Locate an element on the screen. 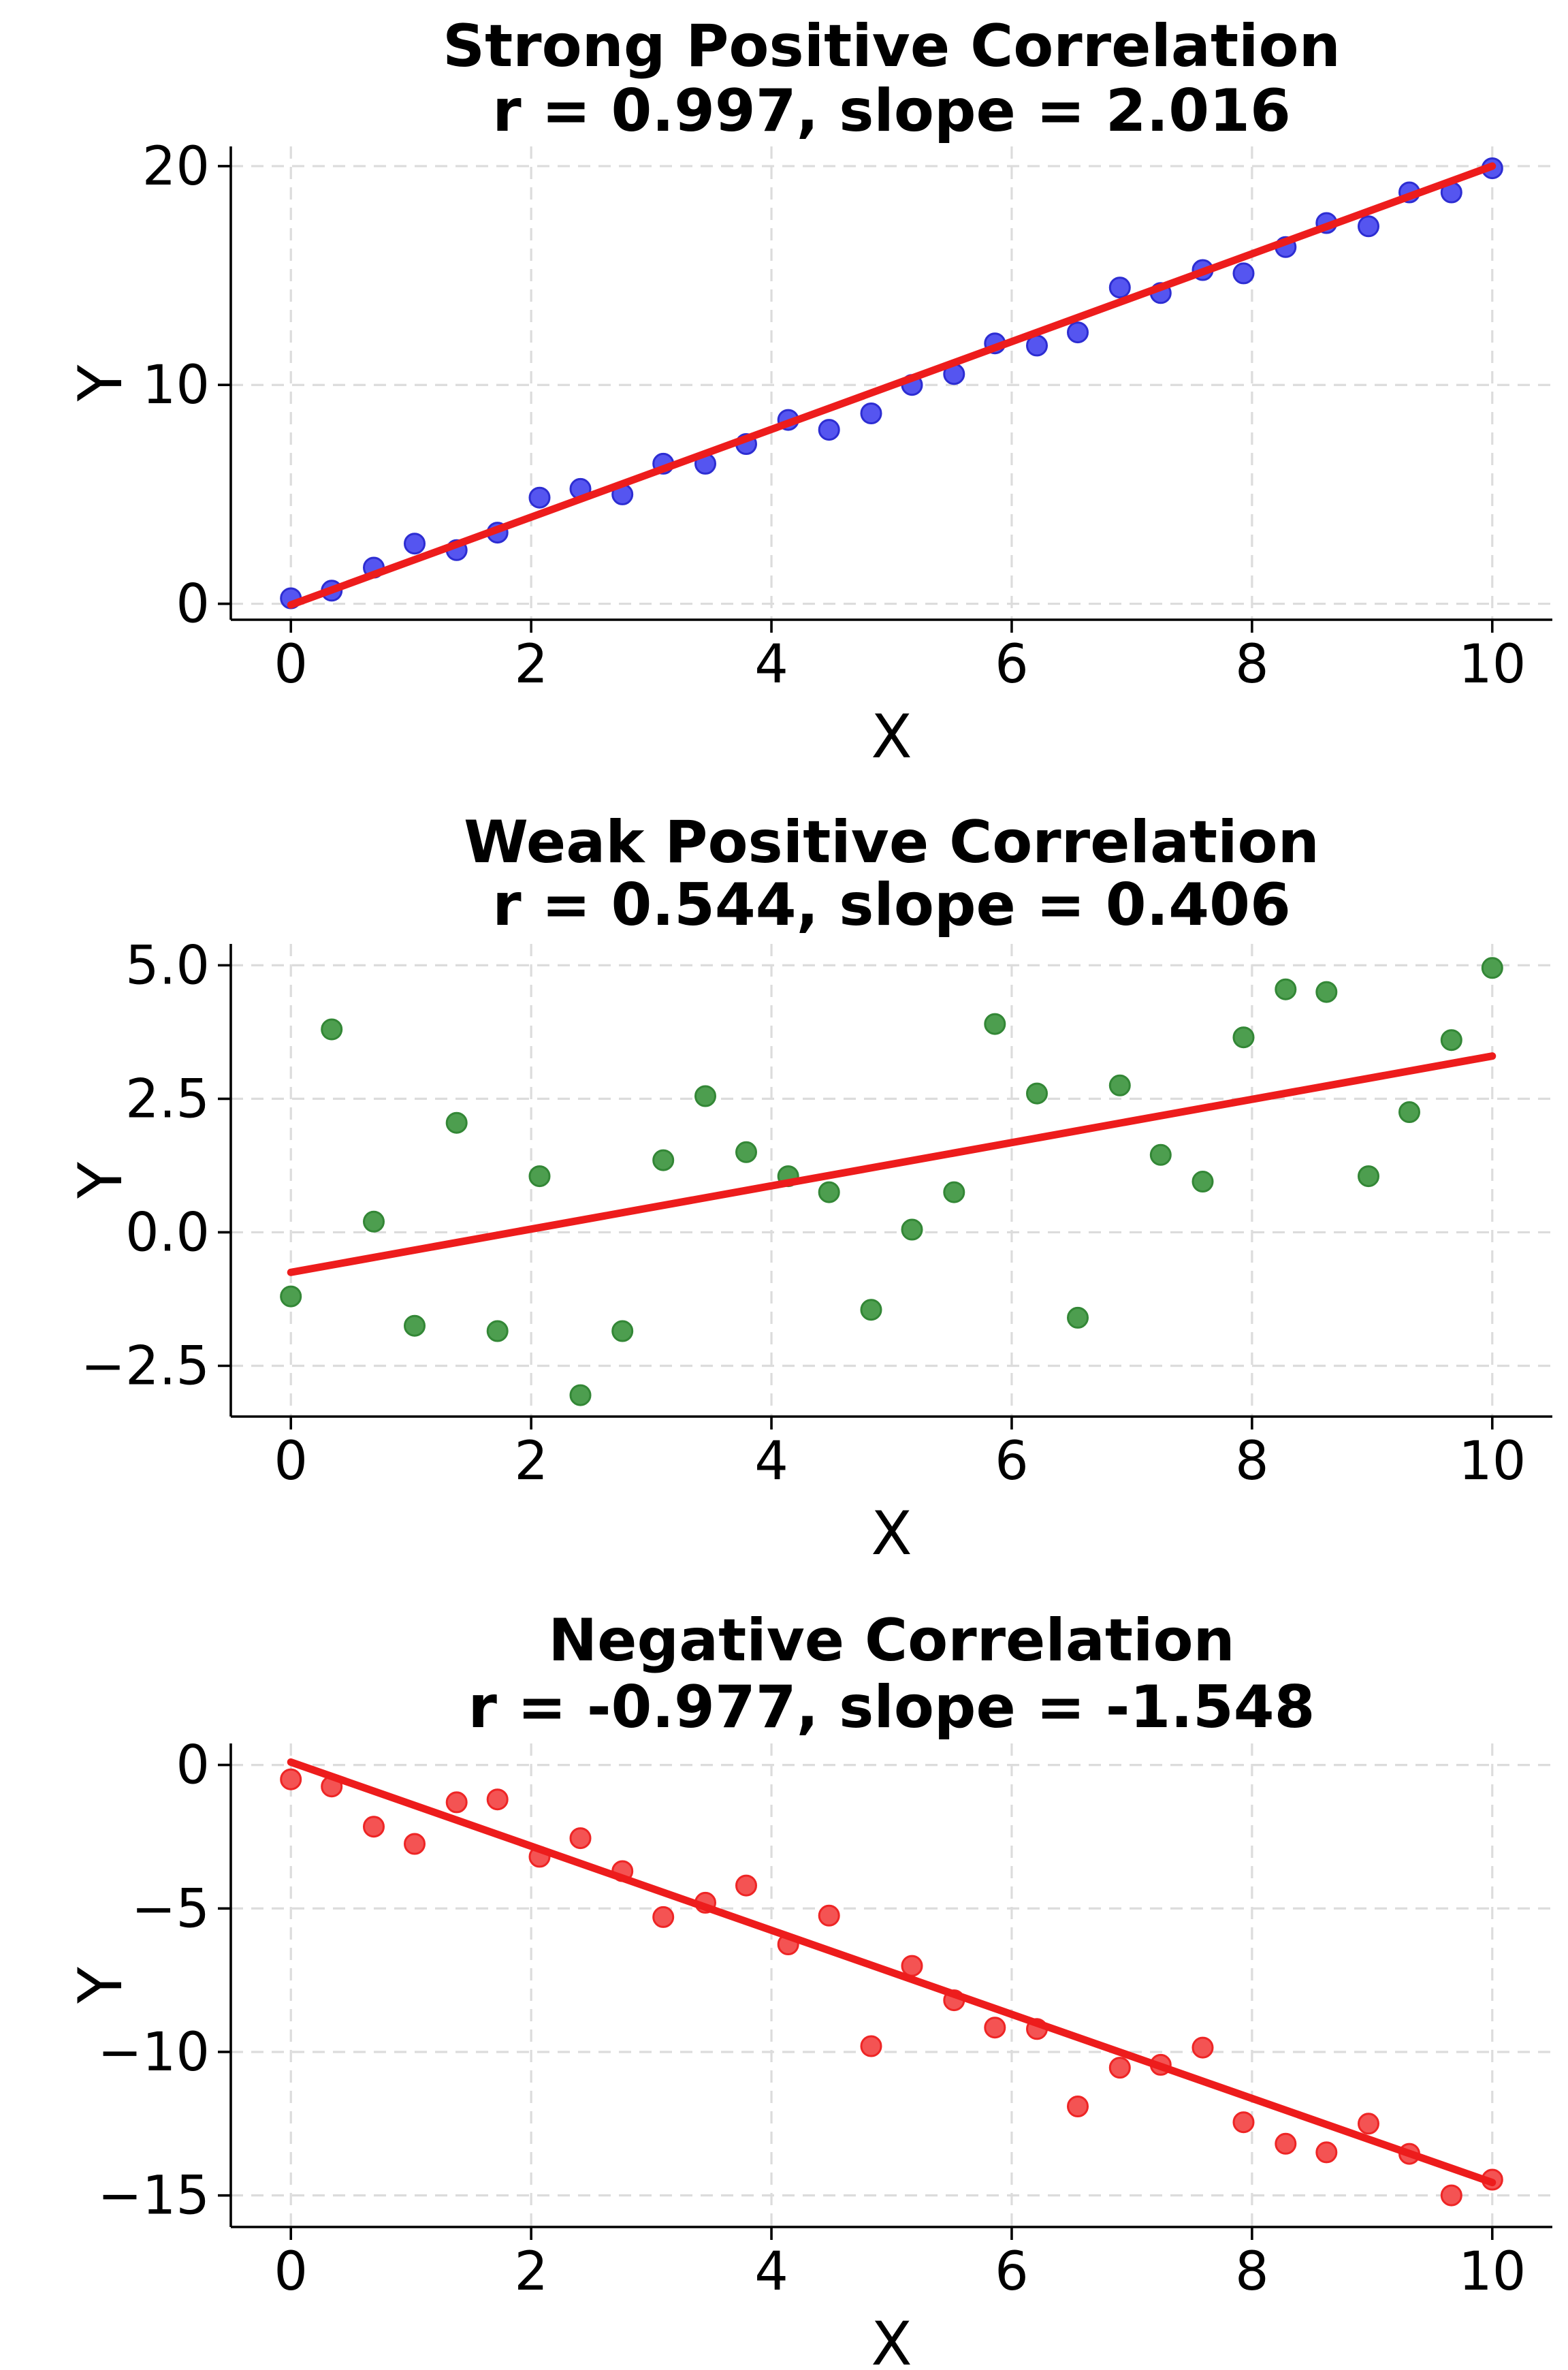 The width and height of the screenshot is (1568, 2370). chart-title: Negative Correlation is located at coordinates (891, 1641).